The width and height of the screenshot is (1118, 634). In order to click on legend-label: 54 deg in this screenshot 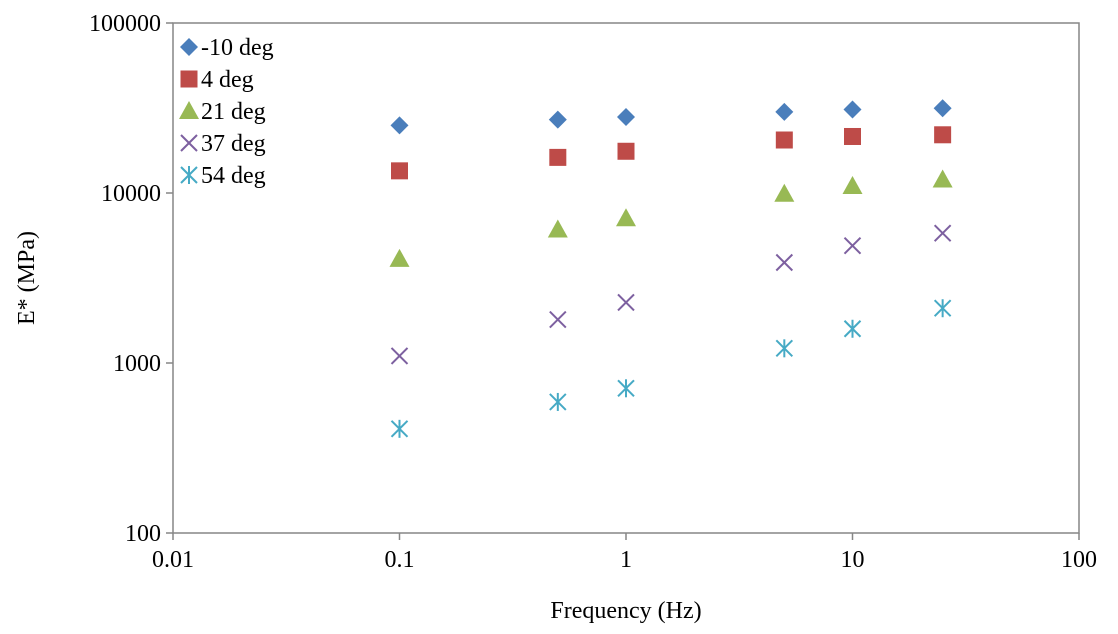, I will do `click(233, 176)`.